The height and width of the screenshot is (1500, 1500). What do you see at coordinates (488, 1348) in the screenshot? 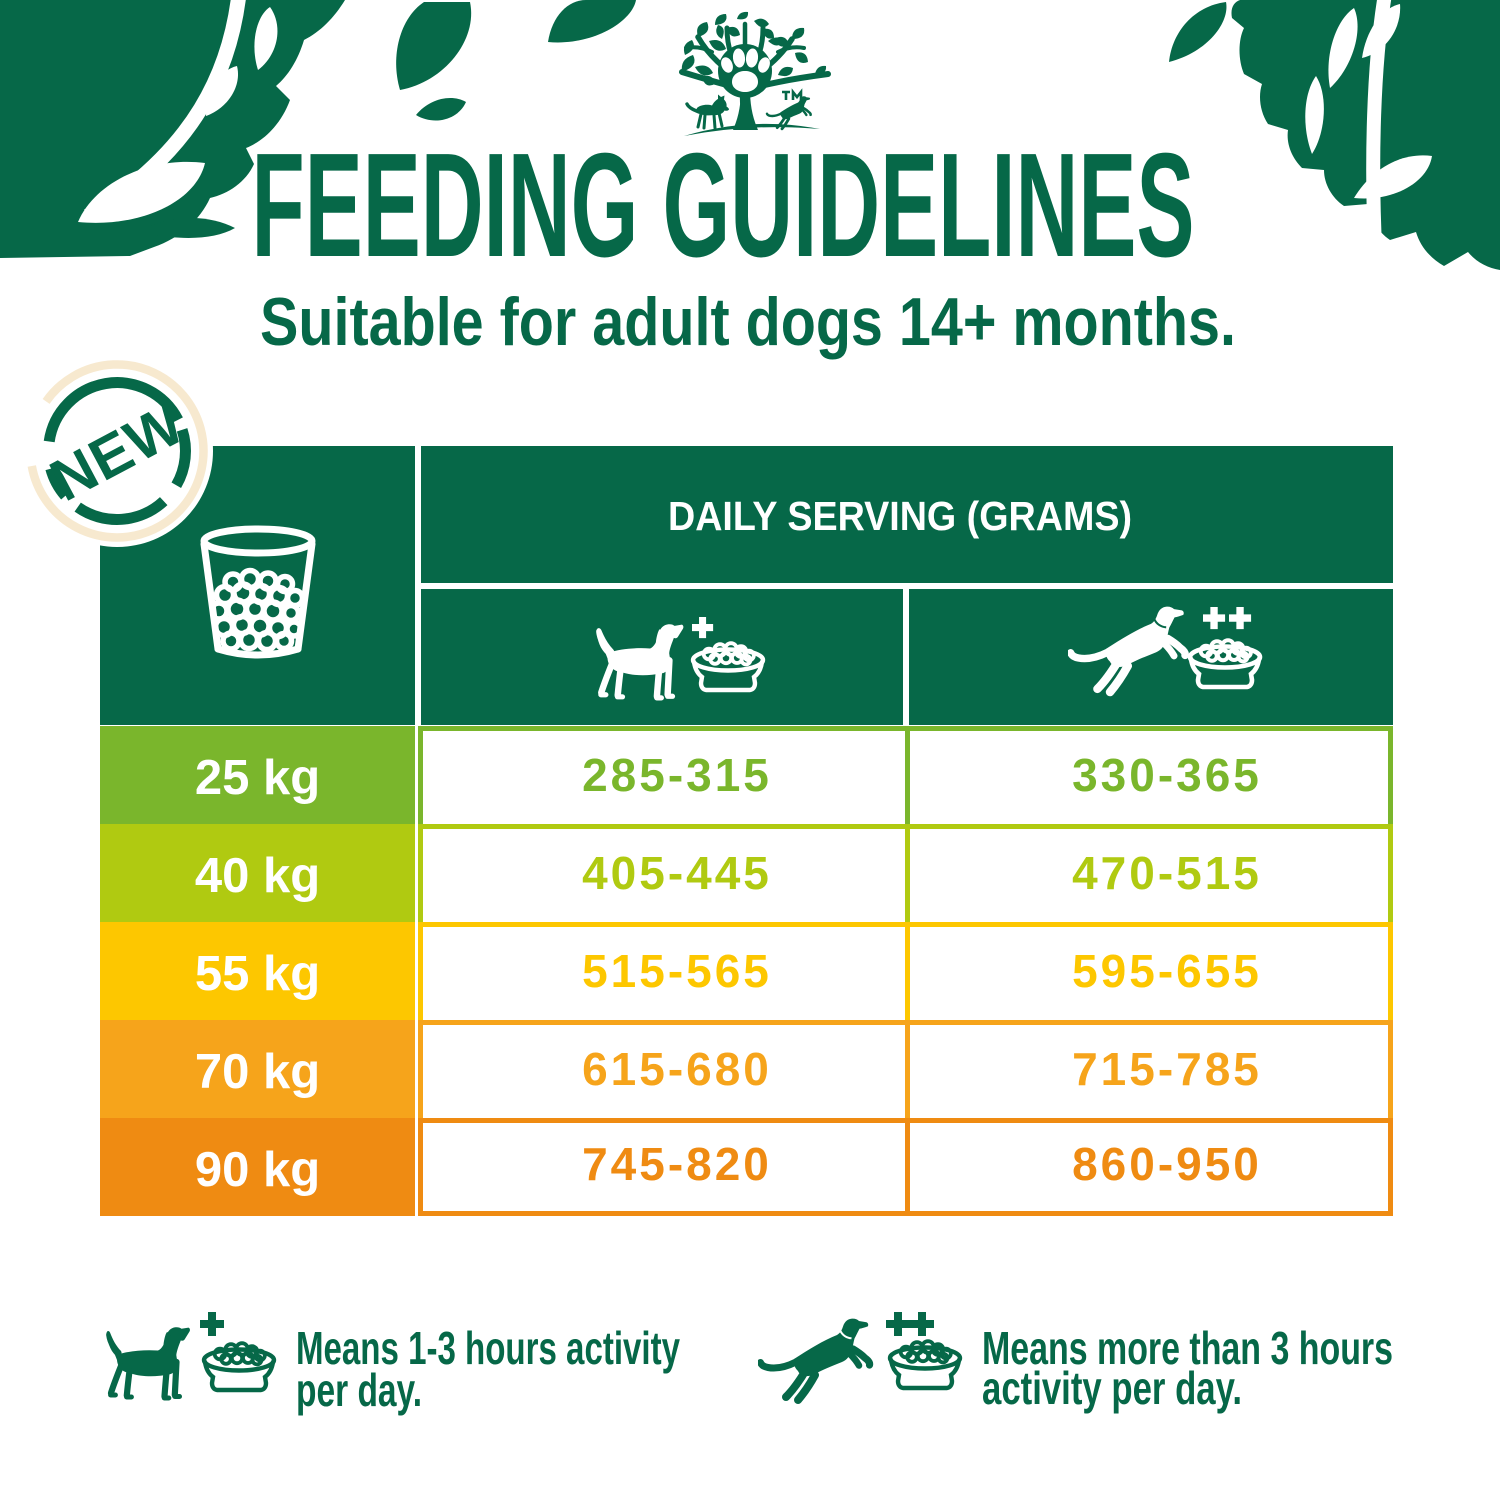
I see `svg-text: Means 1-3 hours activity` at bounding box center [488, 1348].